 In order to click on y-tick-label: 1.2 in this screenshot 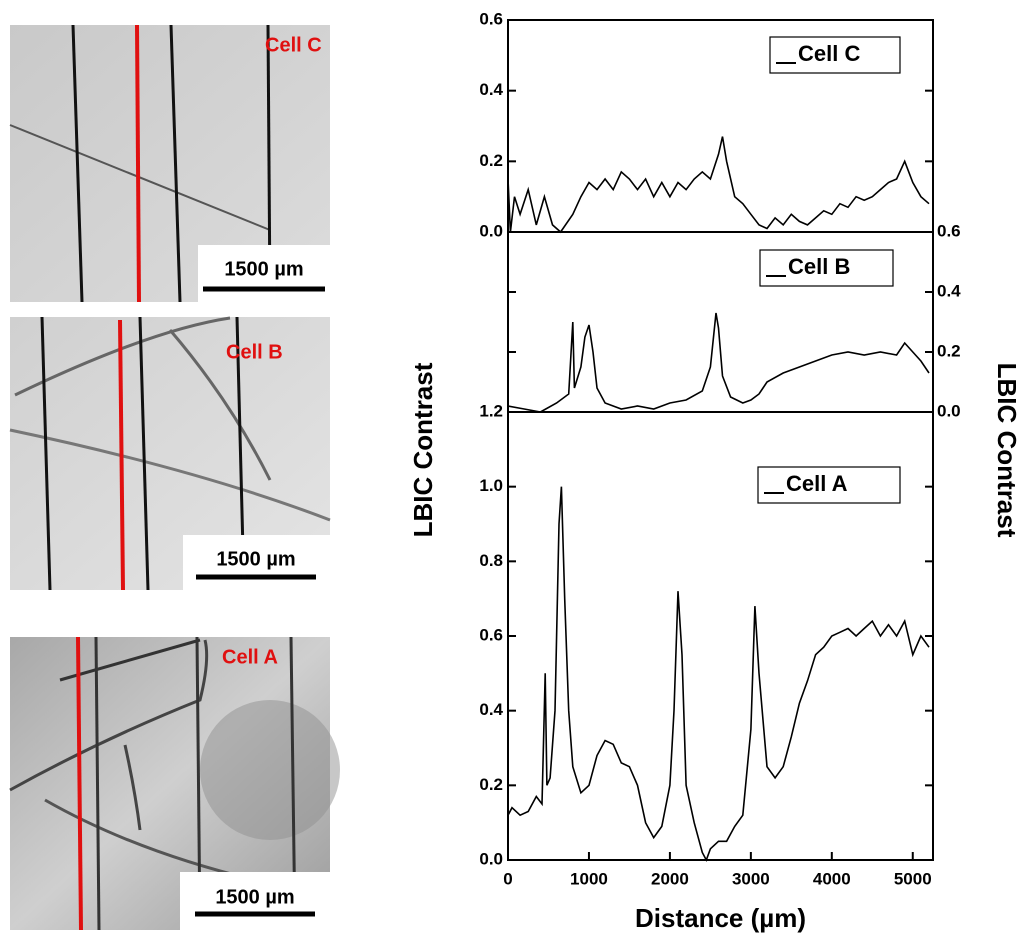, I will do `click(491, 410)`.